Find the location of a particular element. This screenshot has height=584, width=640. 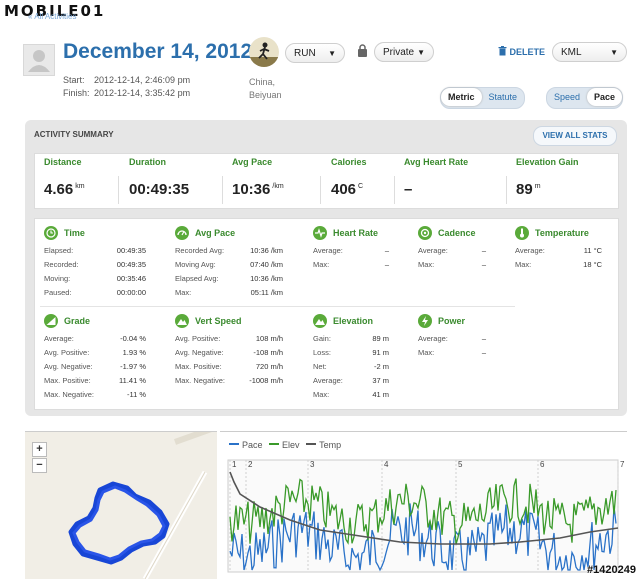

stat-row-value: 720 m/h is located at coordinates (269, 366).